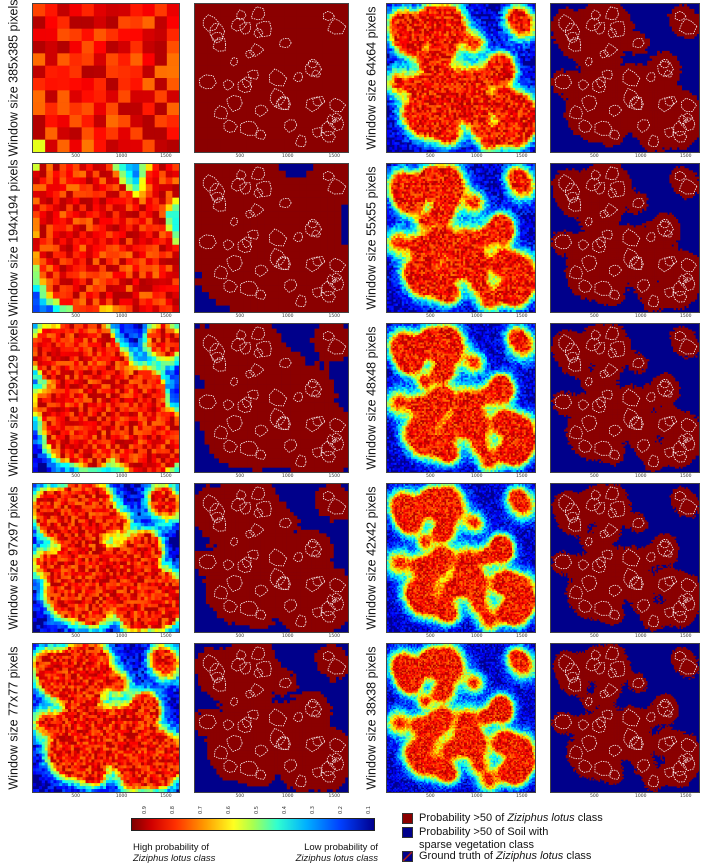 The image size is (706, 864). Describe the element at coordinates (271, 398) in the screenshot. I see `row-3-left-classification-map` at that location.